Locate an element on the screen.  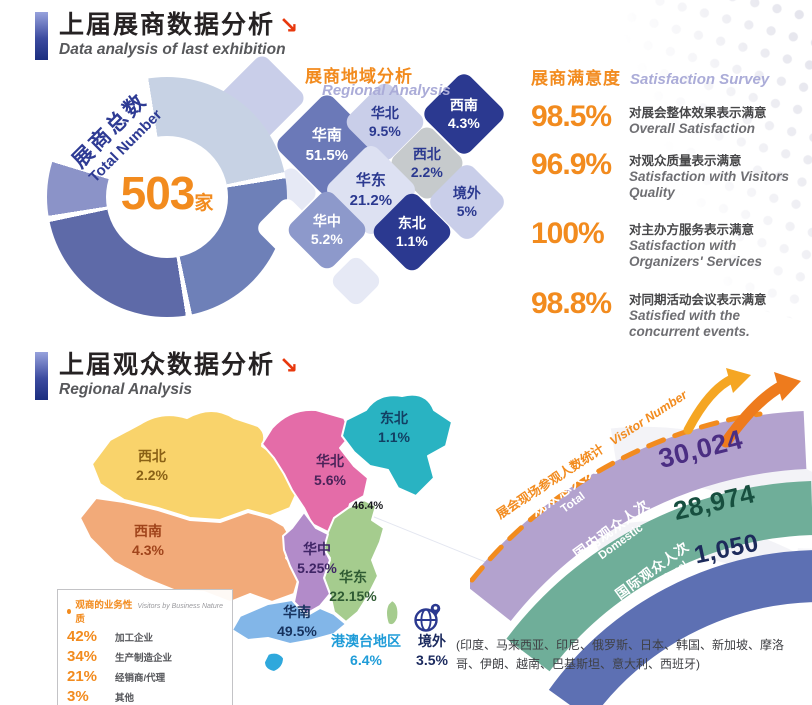
map-label-huabei: 华北 5.6% is located at coordinates (330, 471).